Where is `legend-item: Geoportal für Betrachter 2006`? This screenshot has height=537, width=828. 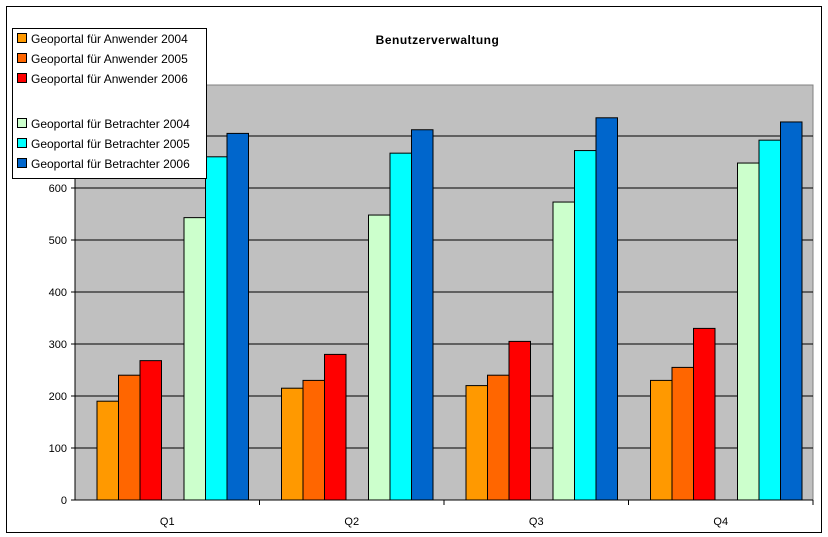
legend-item: Geoportal für Betrachter 2006 is located at coordinates (103, 164).